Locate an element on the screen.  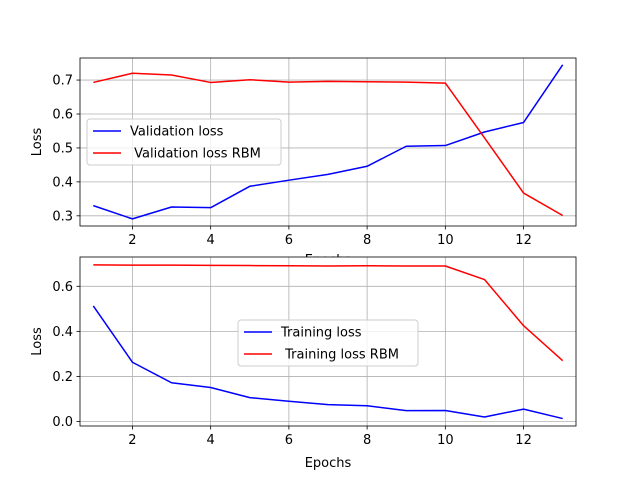
y-tick-label: 0.5 is located at coordinates (62, 148).